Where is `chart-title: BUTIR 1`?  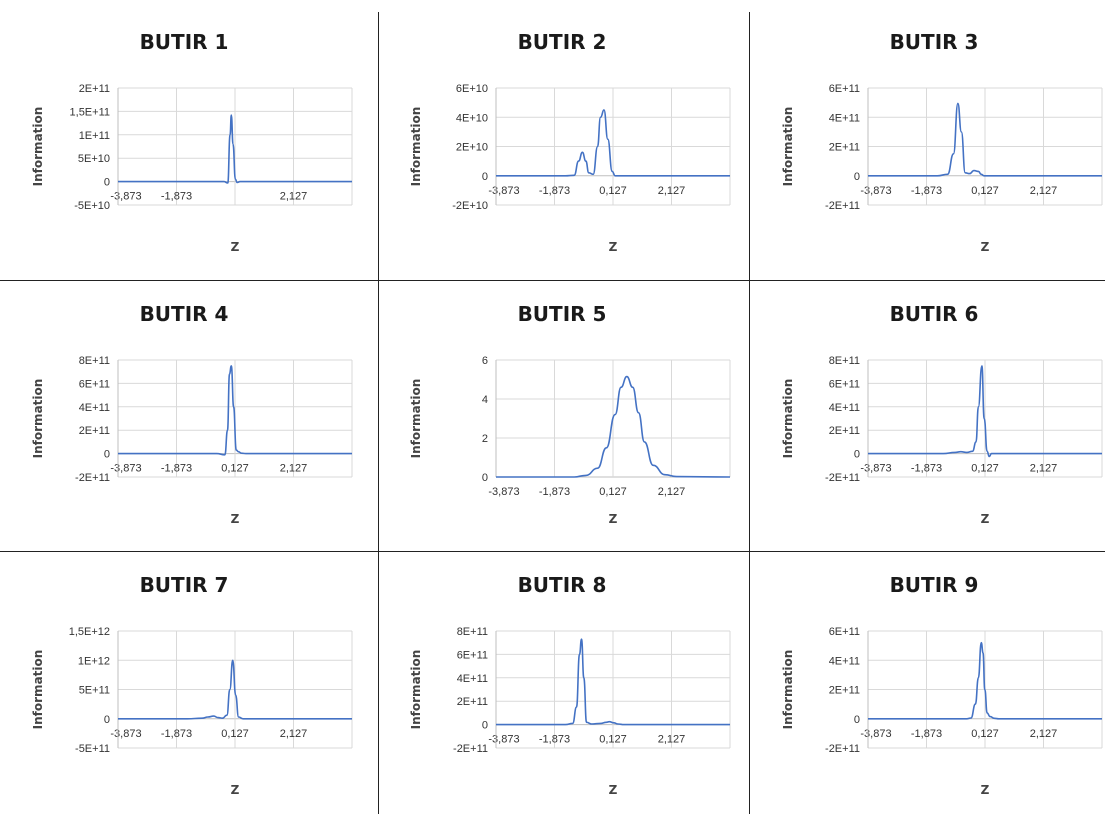 chart-title: BUTIR 1 is located at coordinates (184, 42).